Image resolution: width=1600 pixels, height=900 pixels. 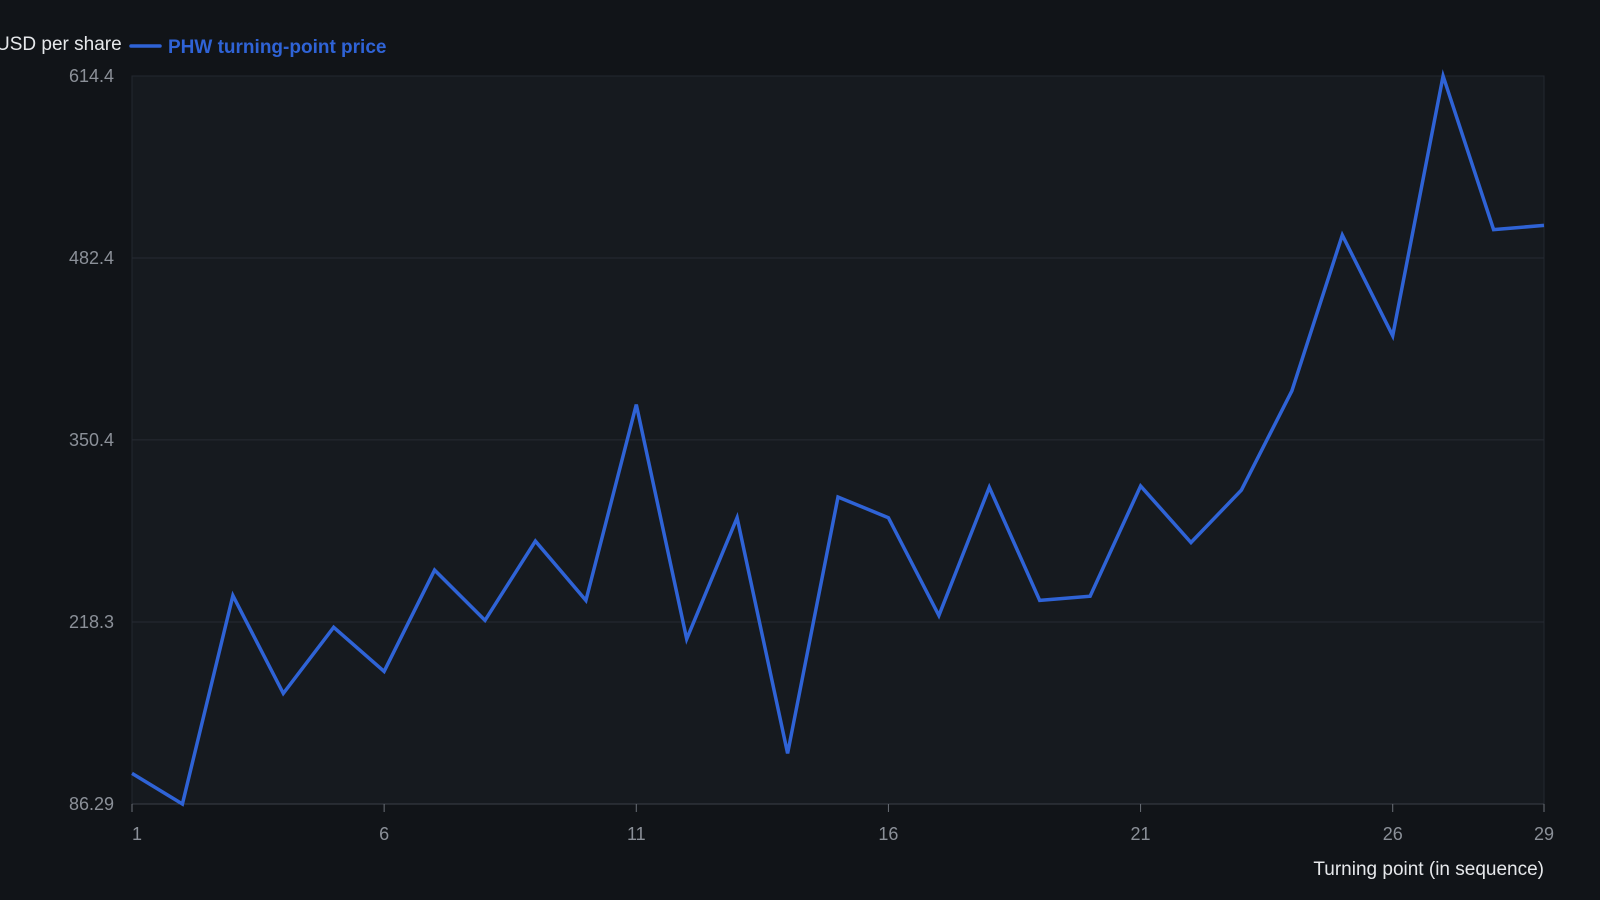 I want to click on x-tick-label: 26, so click(x=1393, y=834).